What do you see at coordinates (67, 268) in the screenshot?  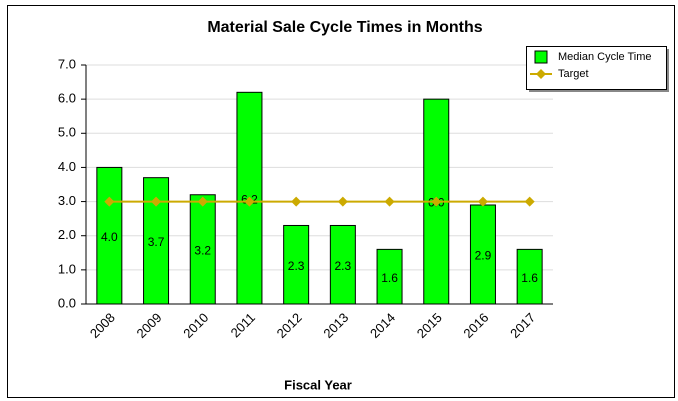 I see `y-tick-label: 1.0` at bounding box center [67, 268].